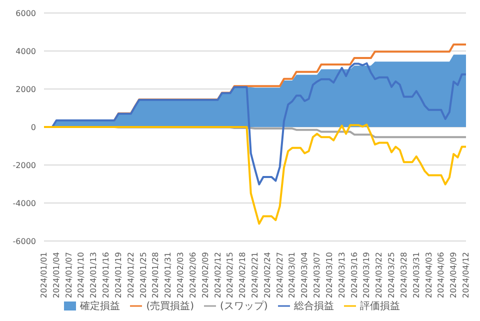 The image size is (480, 321). Describe the element at coordinates (441, 275) in the screenshot. I see `x-tick-label: 2024/04/06` at that location.